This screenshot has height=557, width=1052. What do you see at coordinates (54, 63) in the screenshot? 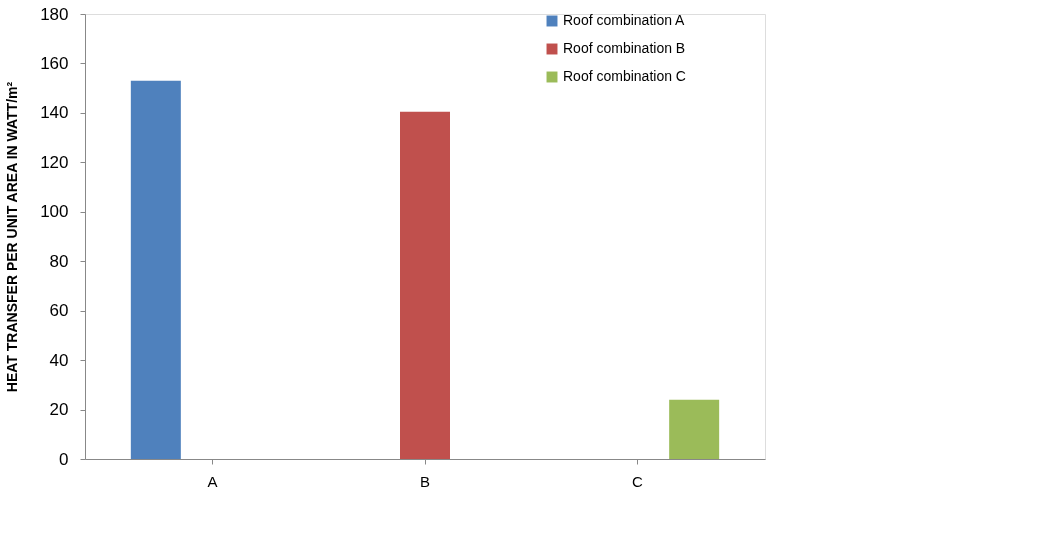
I see `y-tick-label: 160` at bounding box center [54, 63].